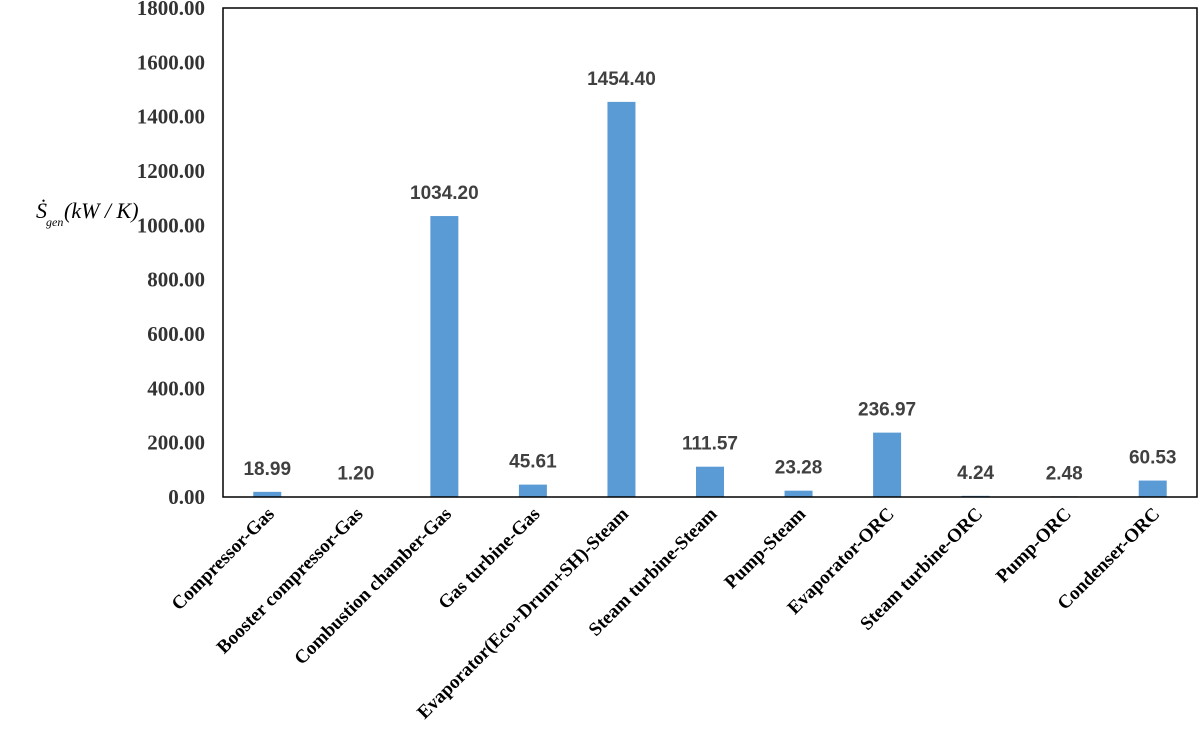 This screenshot has height=747, width=1200. Describe the element at coordinates (290, 581) in the screenshot. I see `x-category-label: Booster compressor-Gas` at that location.